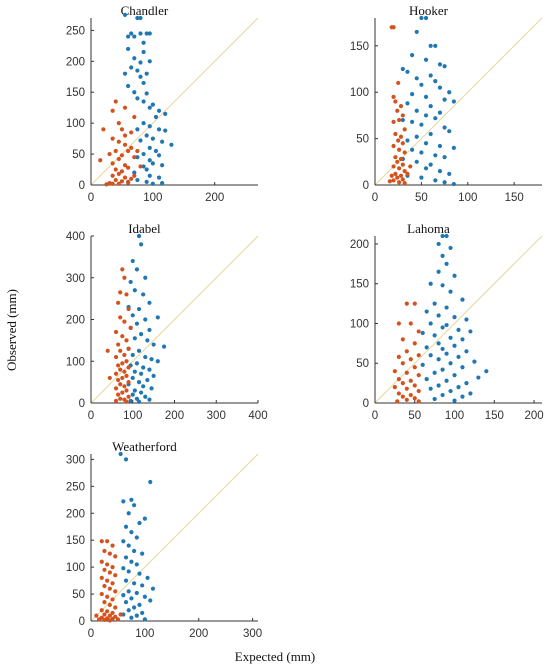 This screenshot has width=550, height=670. Describe the element at coordinates (75, 93) in the screenshot. I see `y-tick-label: 150` at that location.